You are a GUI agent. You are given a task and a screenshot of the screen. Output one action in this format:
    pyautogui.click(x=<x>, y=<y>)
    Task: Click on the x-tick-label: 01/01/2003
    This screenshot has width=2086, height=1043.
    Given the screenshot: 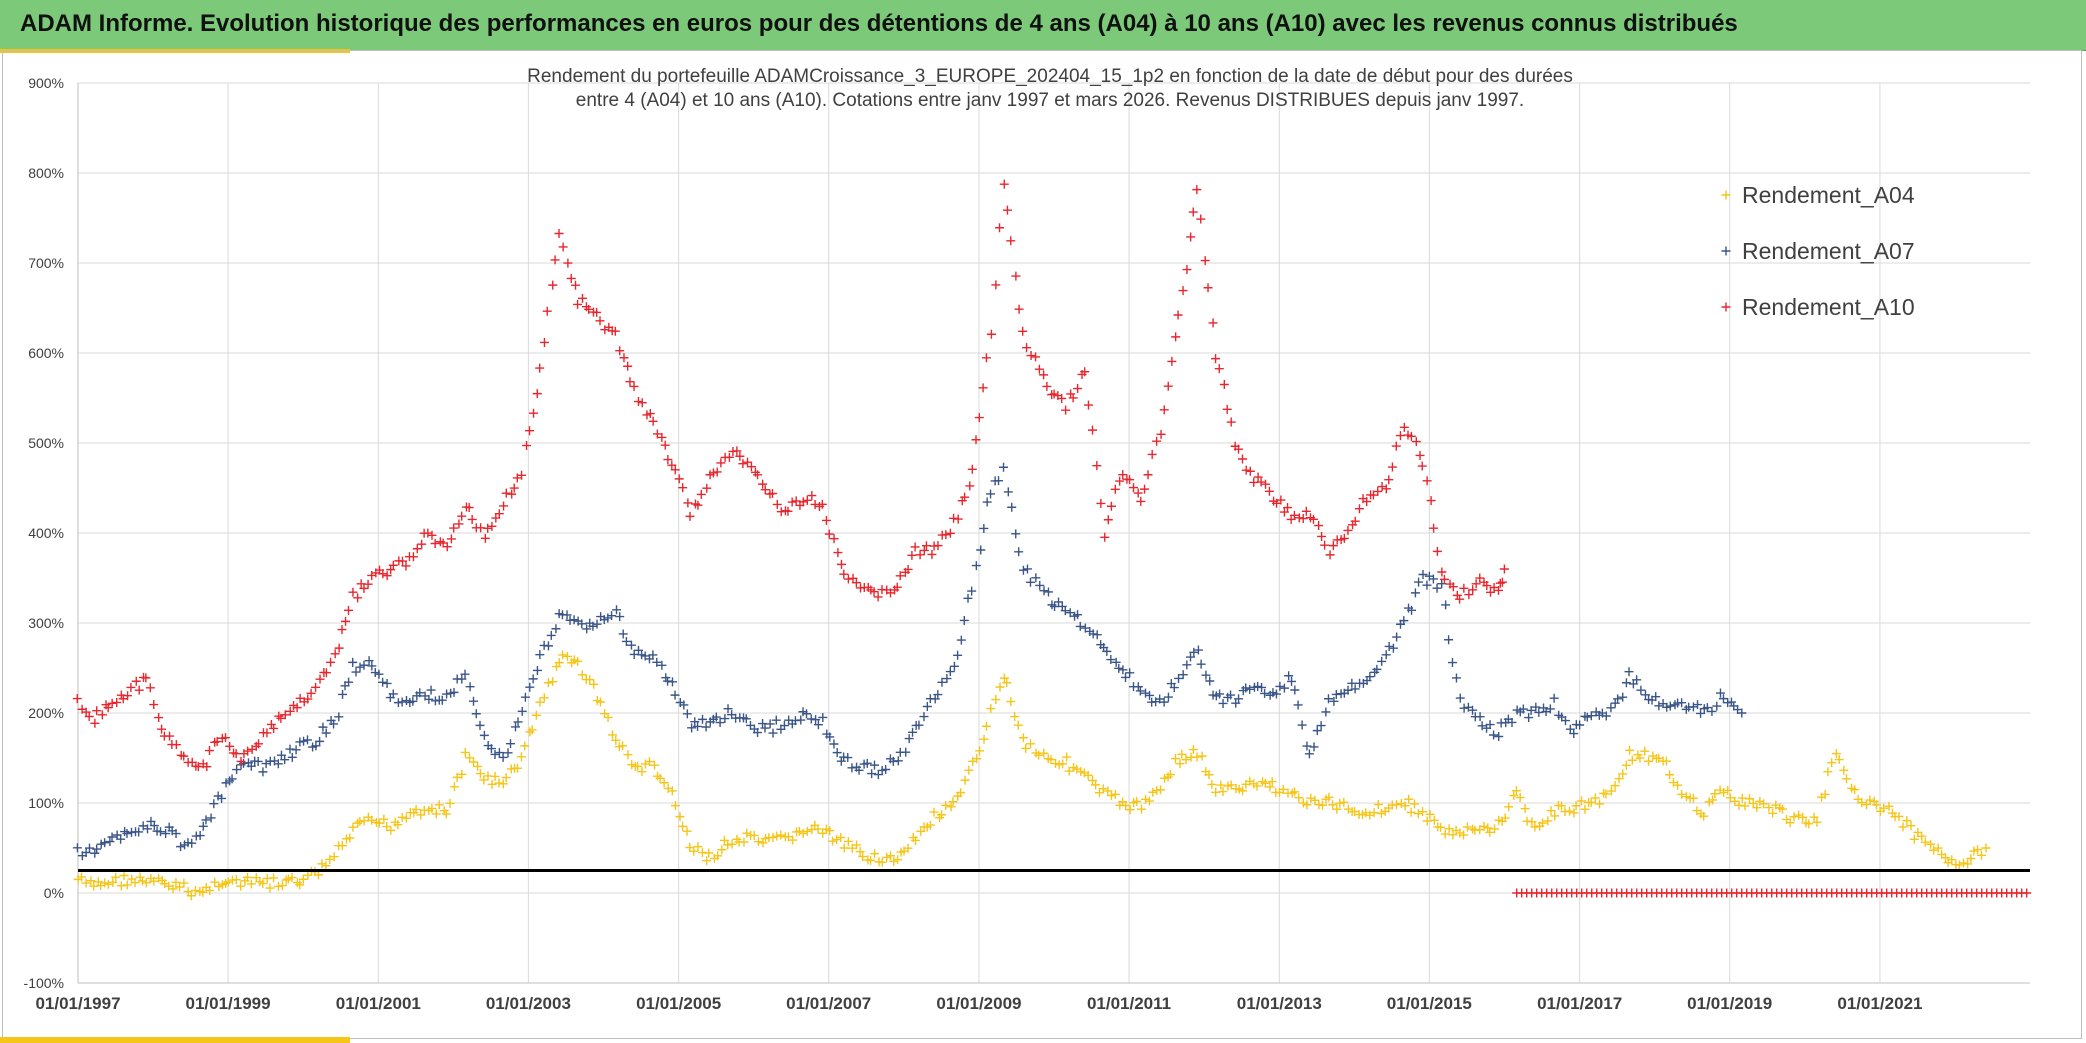 What is the action you would take?
    pyautogui.click(x=528, y=1003)
    